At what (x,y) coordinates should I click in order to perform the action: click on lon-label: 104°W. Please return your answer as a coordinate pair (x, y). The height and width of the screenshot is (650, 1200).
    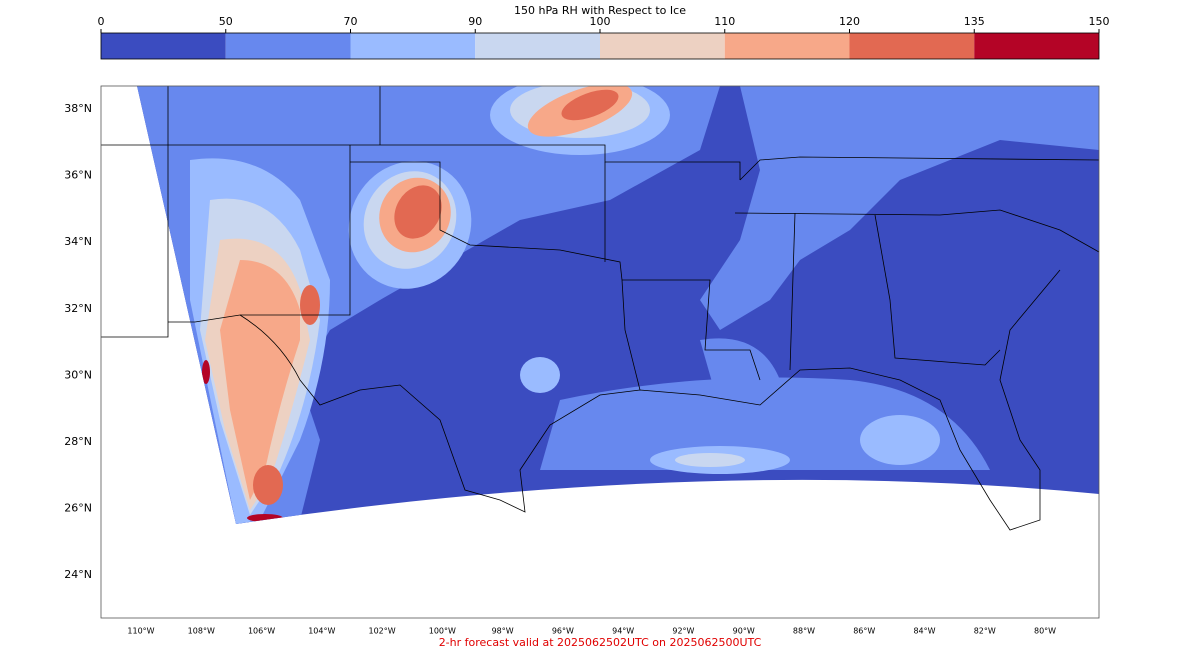
    Looking at the image, I should click on (321, 631).